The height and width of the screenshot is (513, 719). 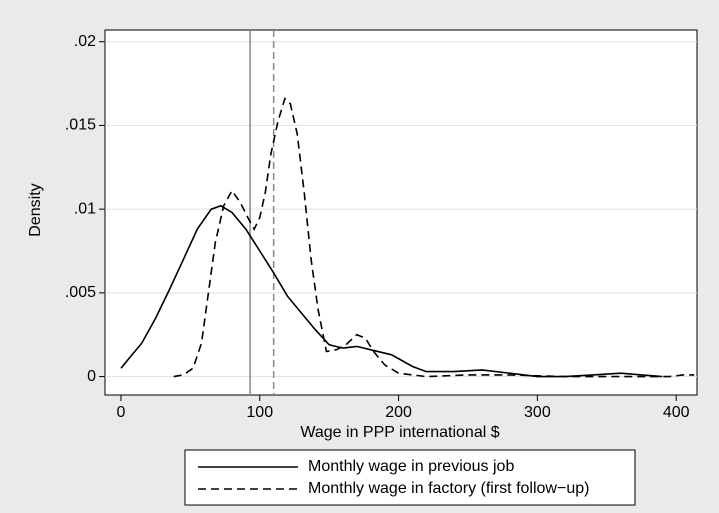 What do you see at coordinates (411, 466) in the screenshot?
I see `legend-label: Monthly wage in previous job` at bounding box center [411, 466].